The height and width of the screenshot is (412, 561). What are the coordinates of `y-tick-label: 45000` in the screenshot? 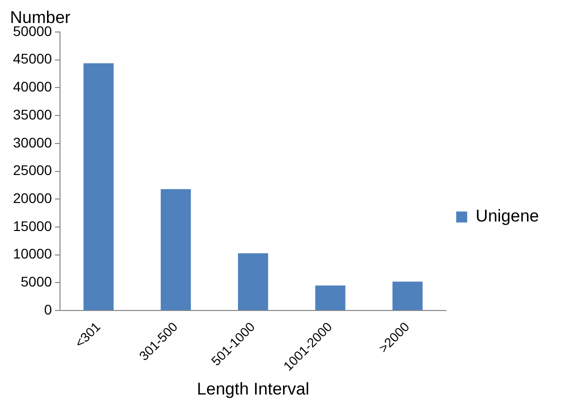 It's located at (32, 58).